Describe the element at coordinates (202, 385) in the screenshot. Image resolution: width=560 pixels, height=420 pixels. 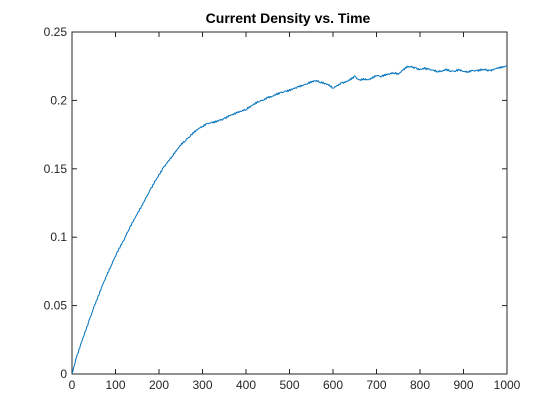
I see `x-tick-label: 300` at that location.